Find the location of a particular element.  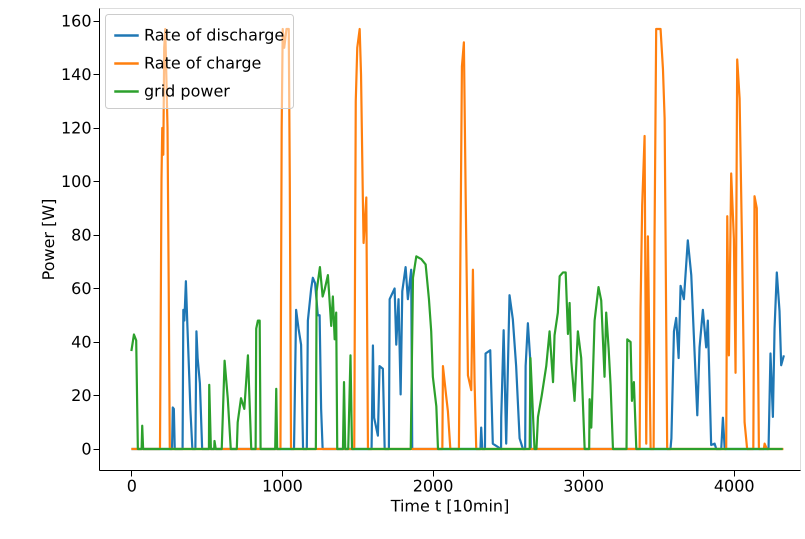

x-tick-label: 2000 is located at coordinates (433, 486).